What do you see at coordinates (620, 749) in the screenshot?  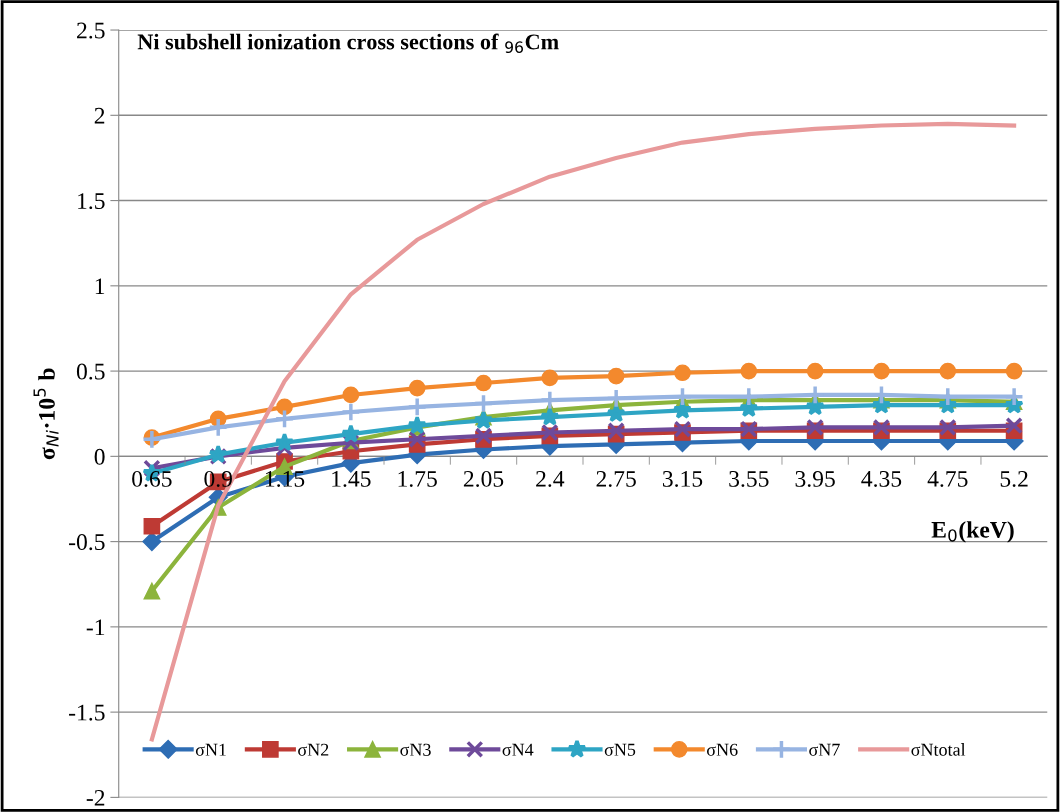 I see `legend-label: σN5` at bounding box center [620, 749].